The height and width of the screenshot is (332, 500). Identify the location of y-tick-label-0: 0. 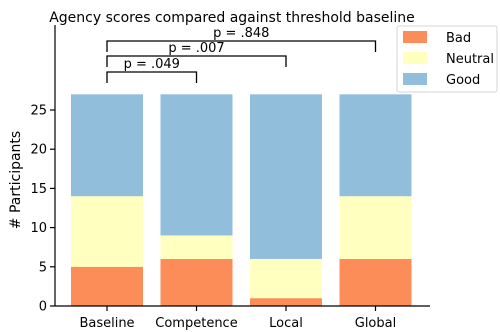
(43, 307).